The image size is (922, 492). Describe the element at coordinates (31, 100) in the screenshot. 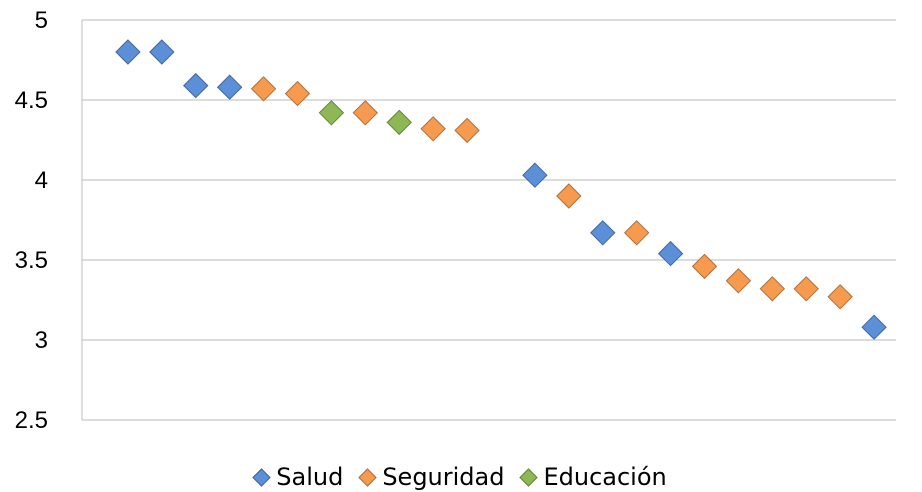

I see `y-tick-label: 4.5` at that location.